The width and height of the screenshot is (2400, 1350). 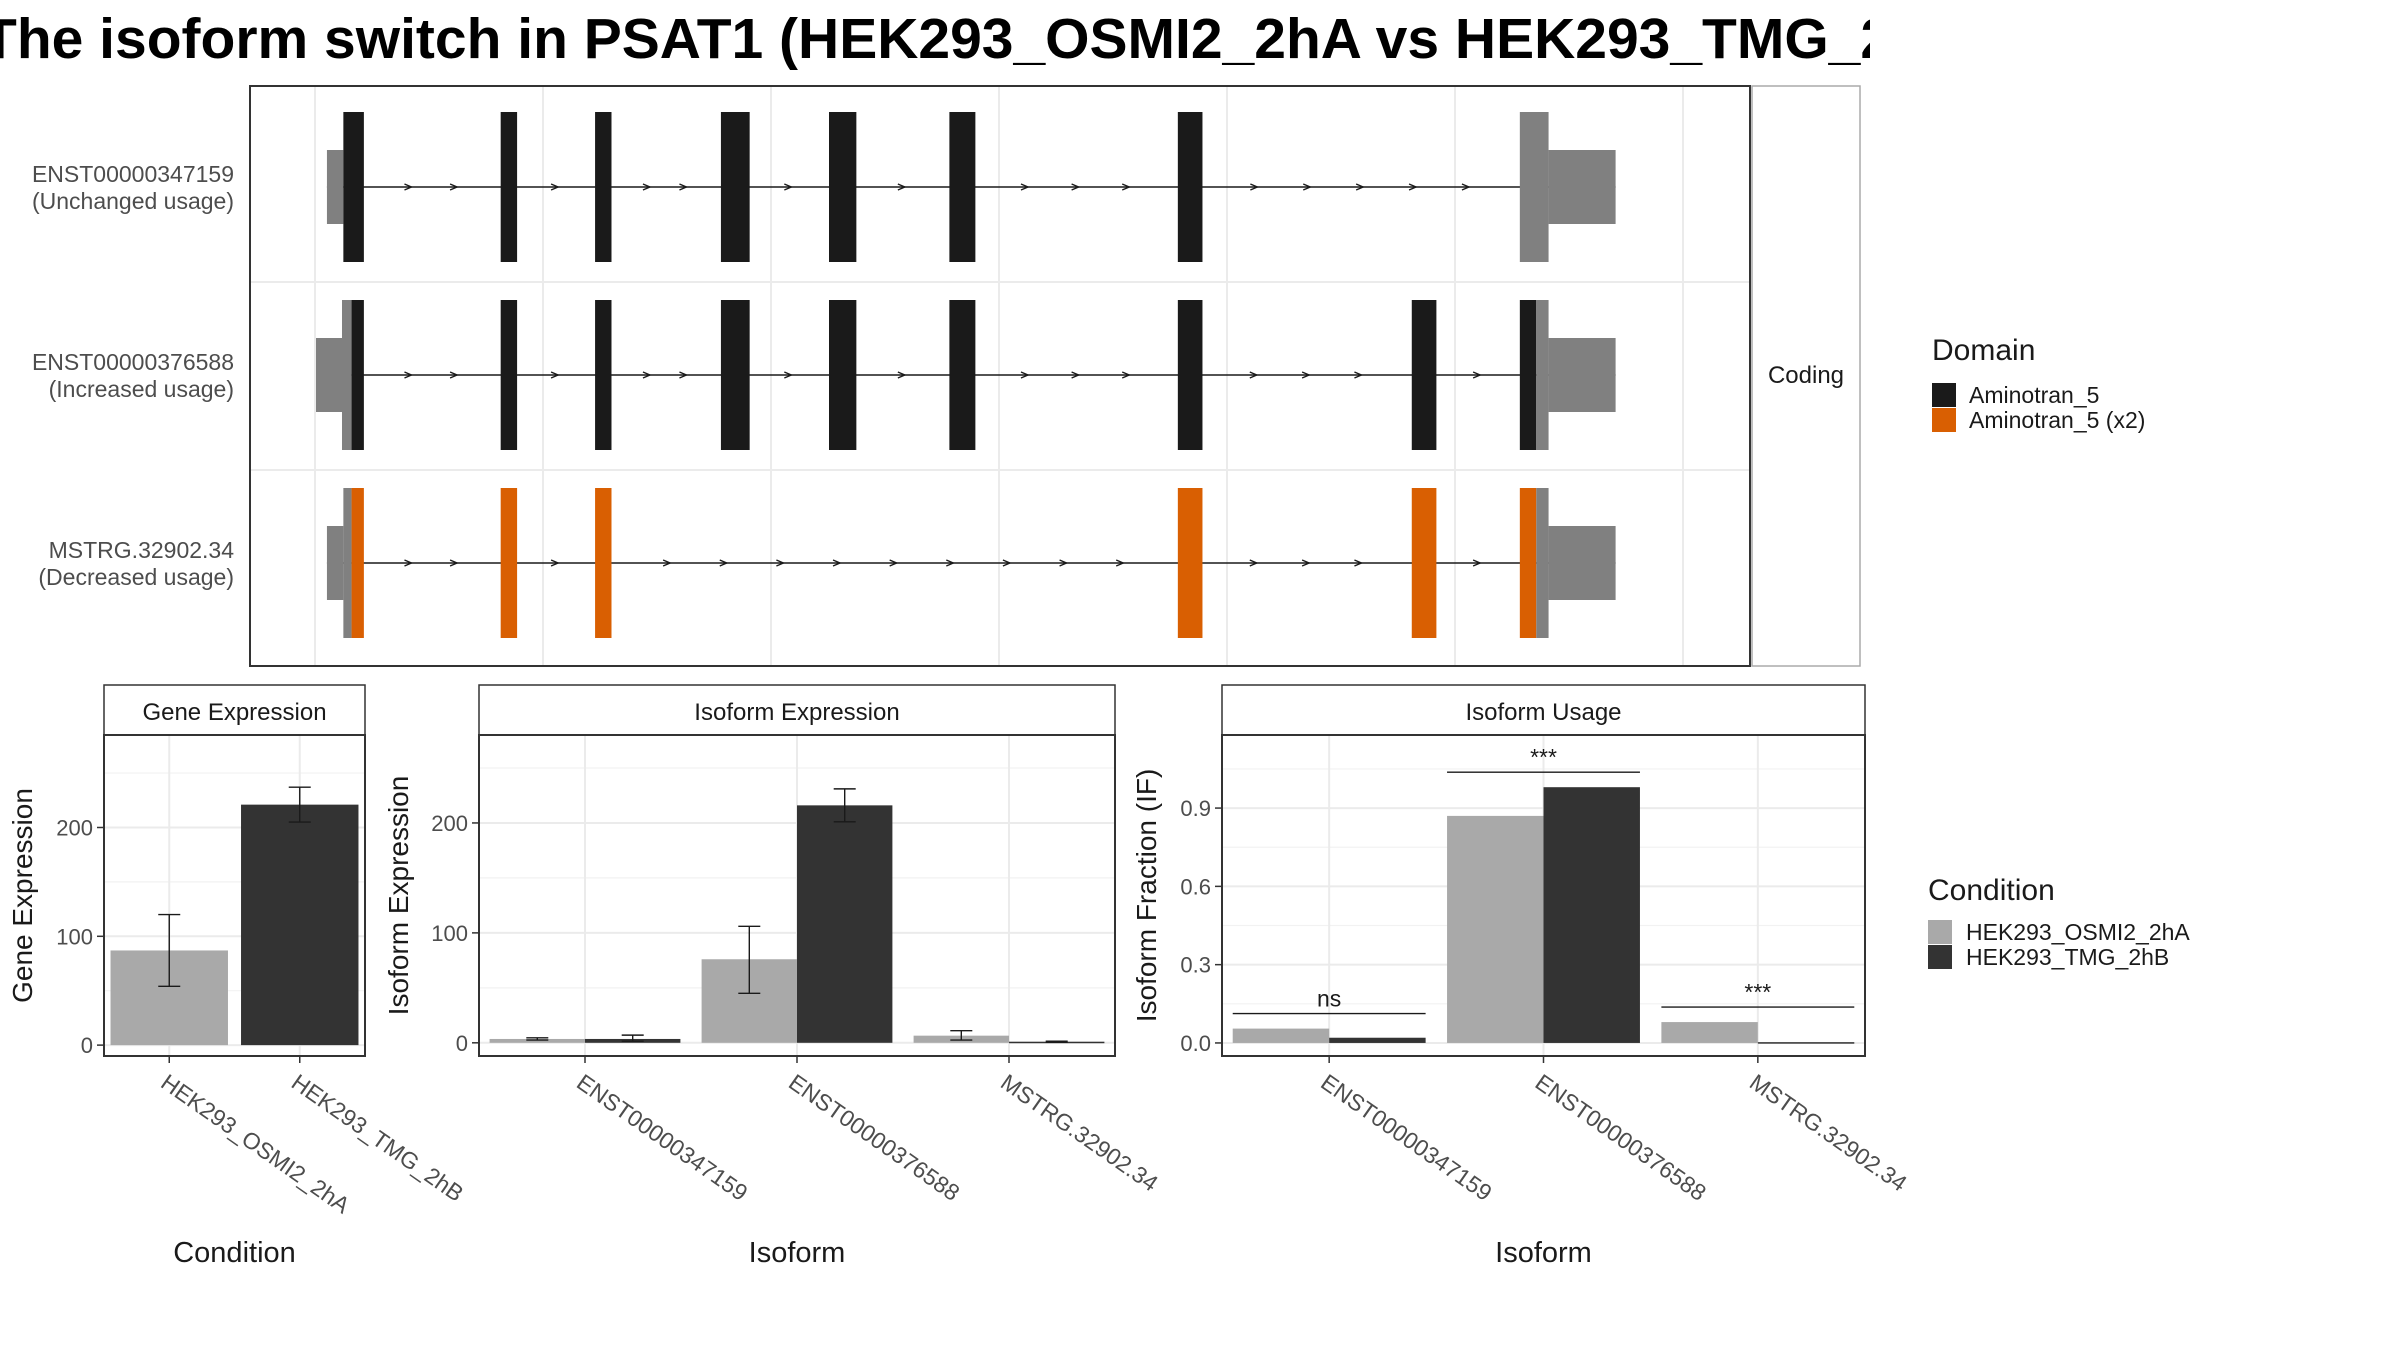 What do you see at coordinates (827, 563) in the screenshot?
I see `transcript-row: MSTRG.32902.34(Decreased usage)` at bounding box center [827, 563].